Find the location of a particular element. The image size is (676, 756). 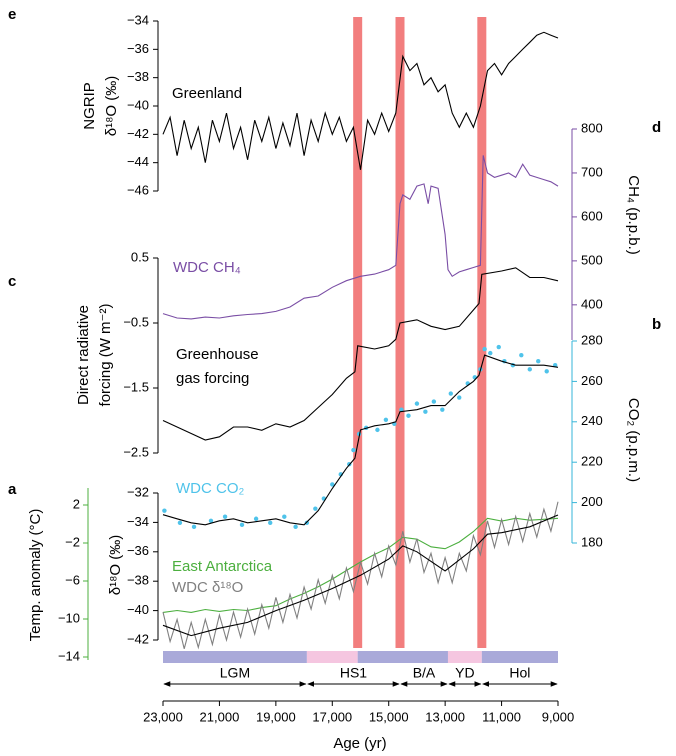

y2-tick-label: −10 is located at coordinates (69, 617).